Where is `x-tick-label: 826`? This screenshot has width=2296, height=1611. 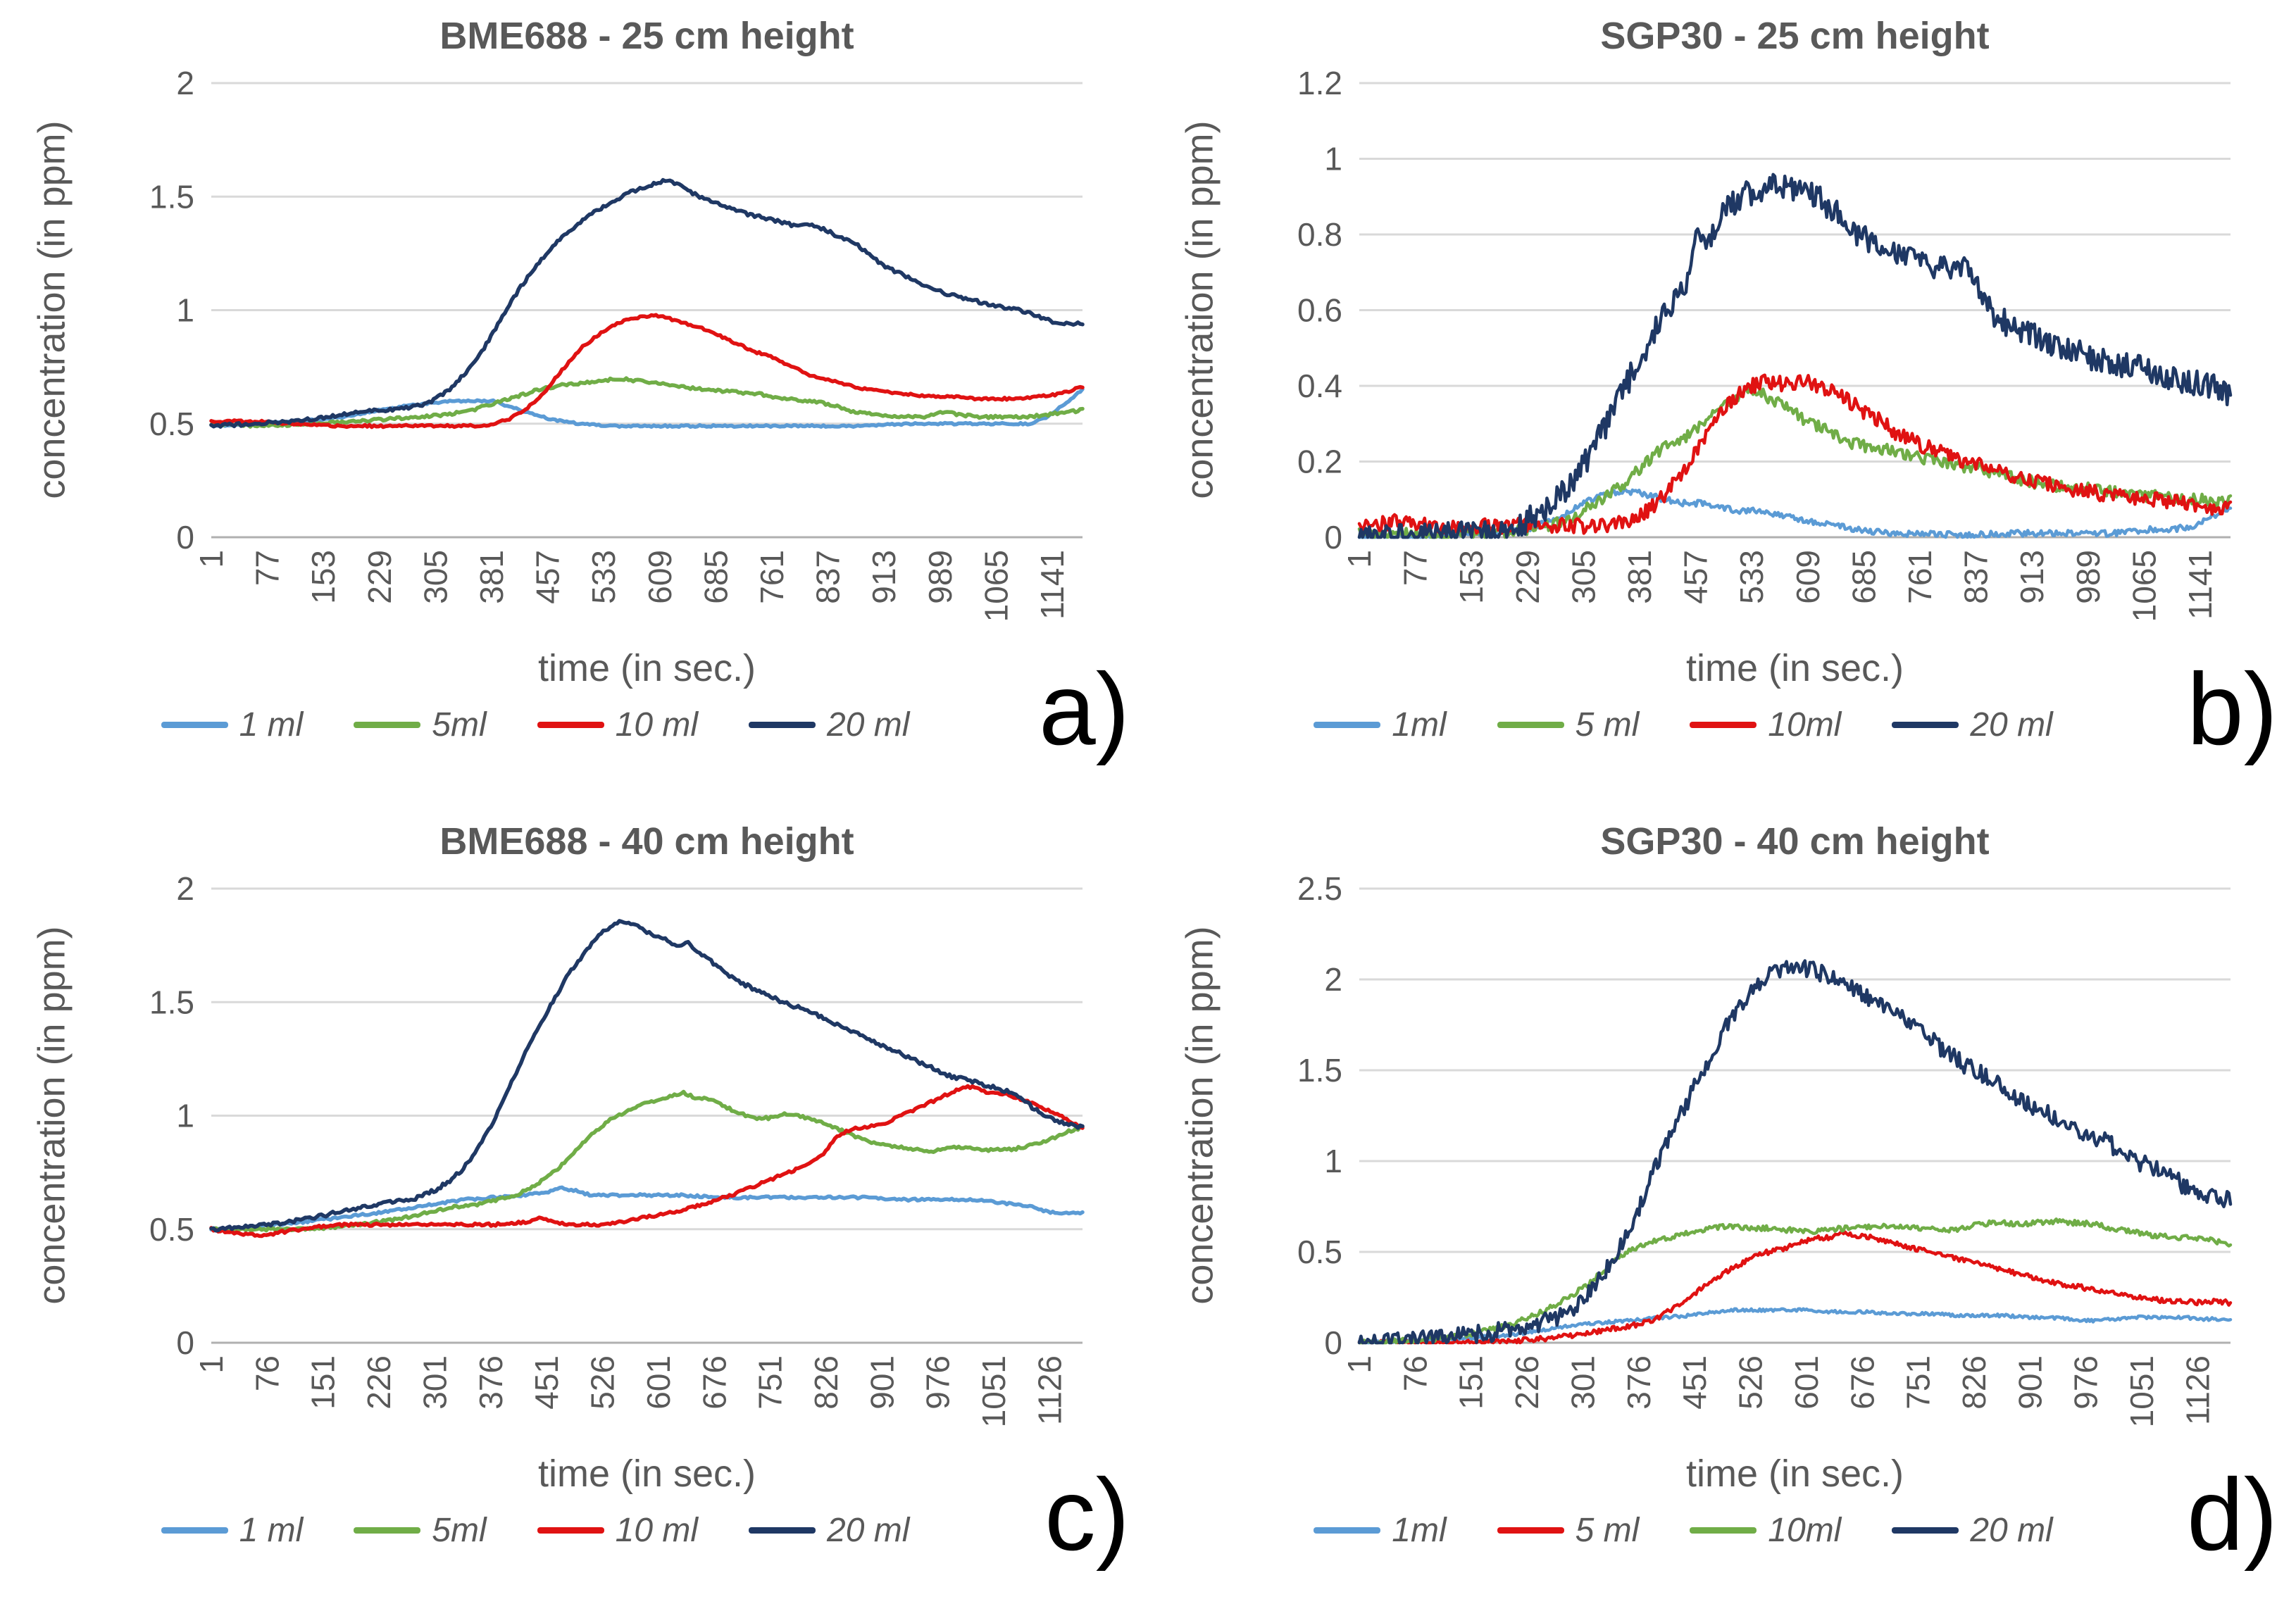
x-tick-label: 826 is located at coordinates (826, 1382).